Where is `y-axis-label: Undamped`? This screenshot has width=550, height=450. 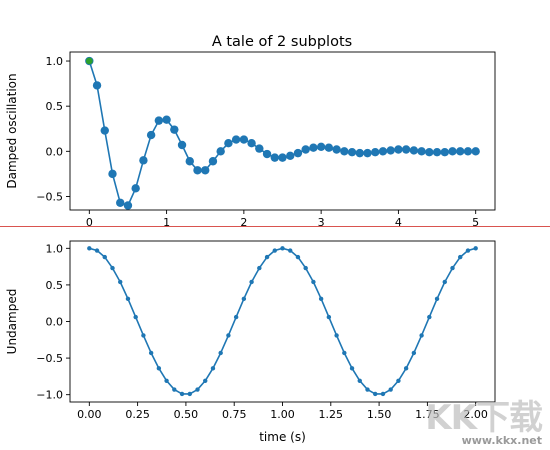 y-axis-label: Undamped is located at coordinates (12, 322).